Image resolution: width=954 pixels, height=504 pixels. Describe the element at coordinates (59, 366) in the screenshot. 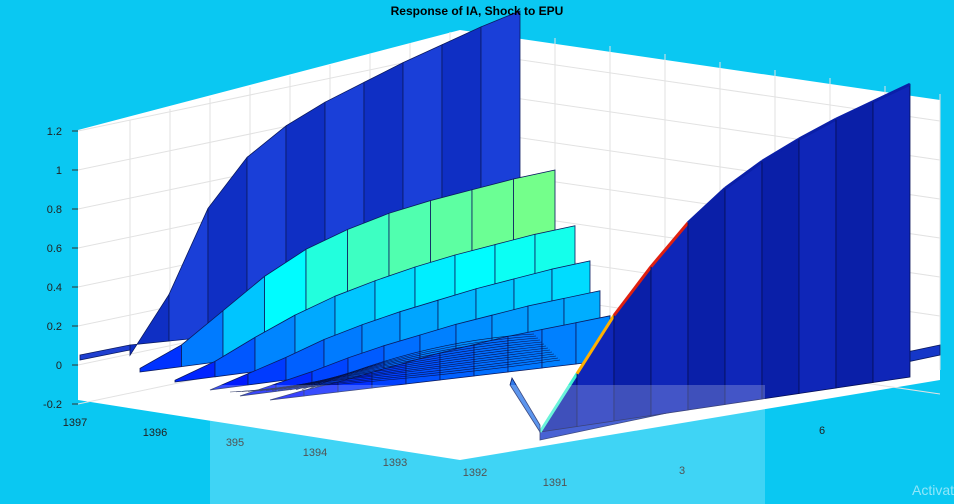

I see `z-tick-label: 0` at that location.